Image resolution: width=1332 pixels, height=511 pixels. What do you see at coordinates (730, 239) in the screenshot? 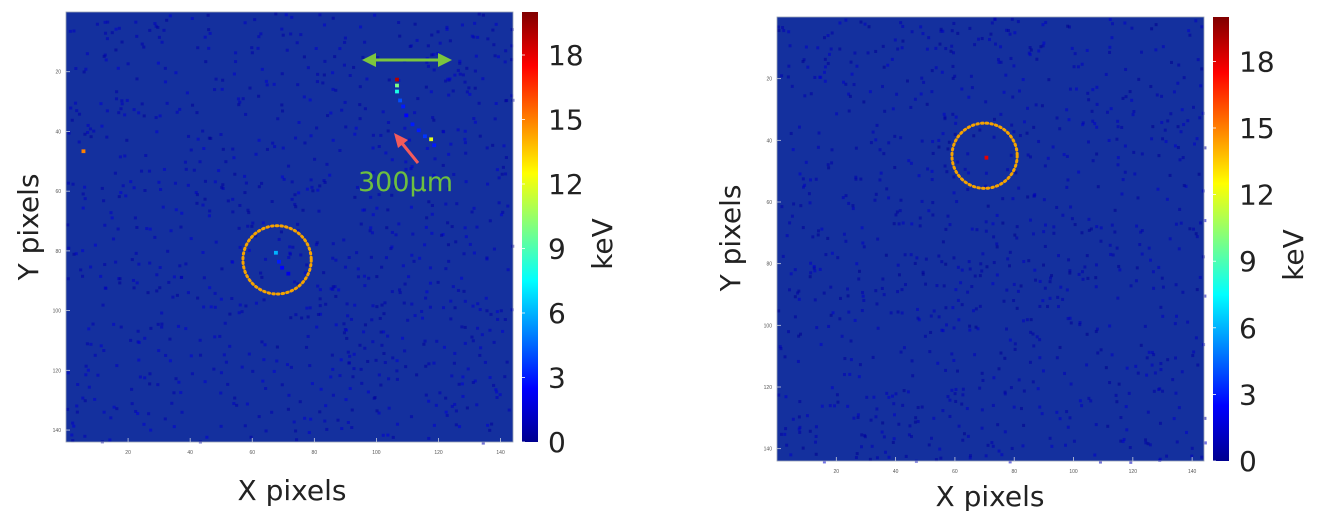
I see `y-axis-label: Y pixels` at bounding box center [730, 239].